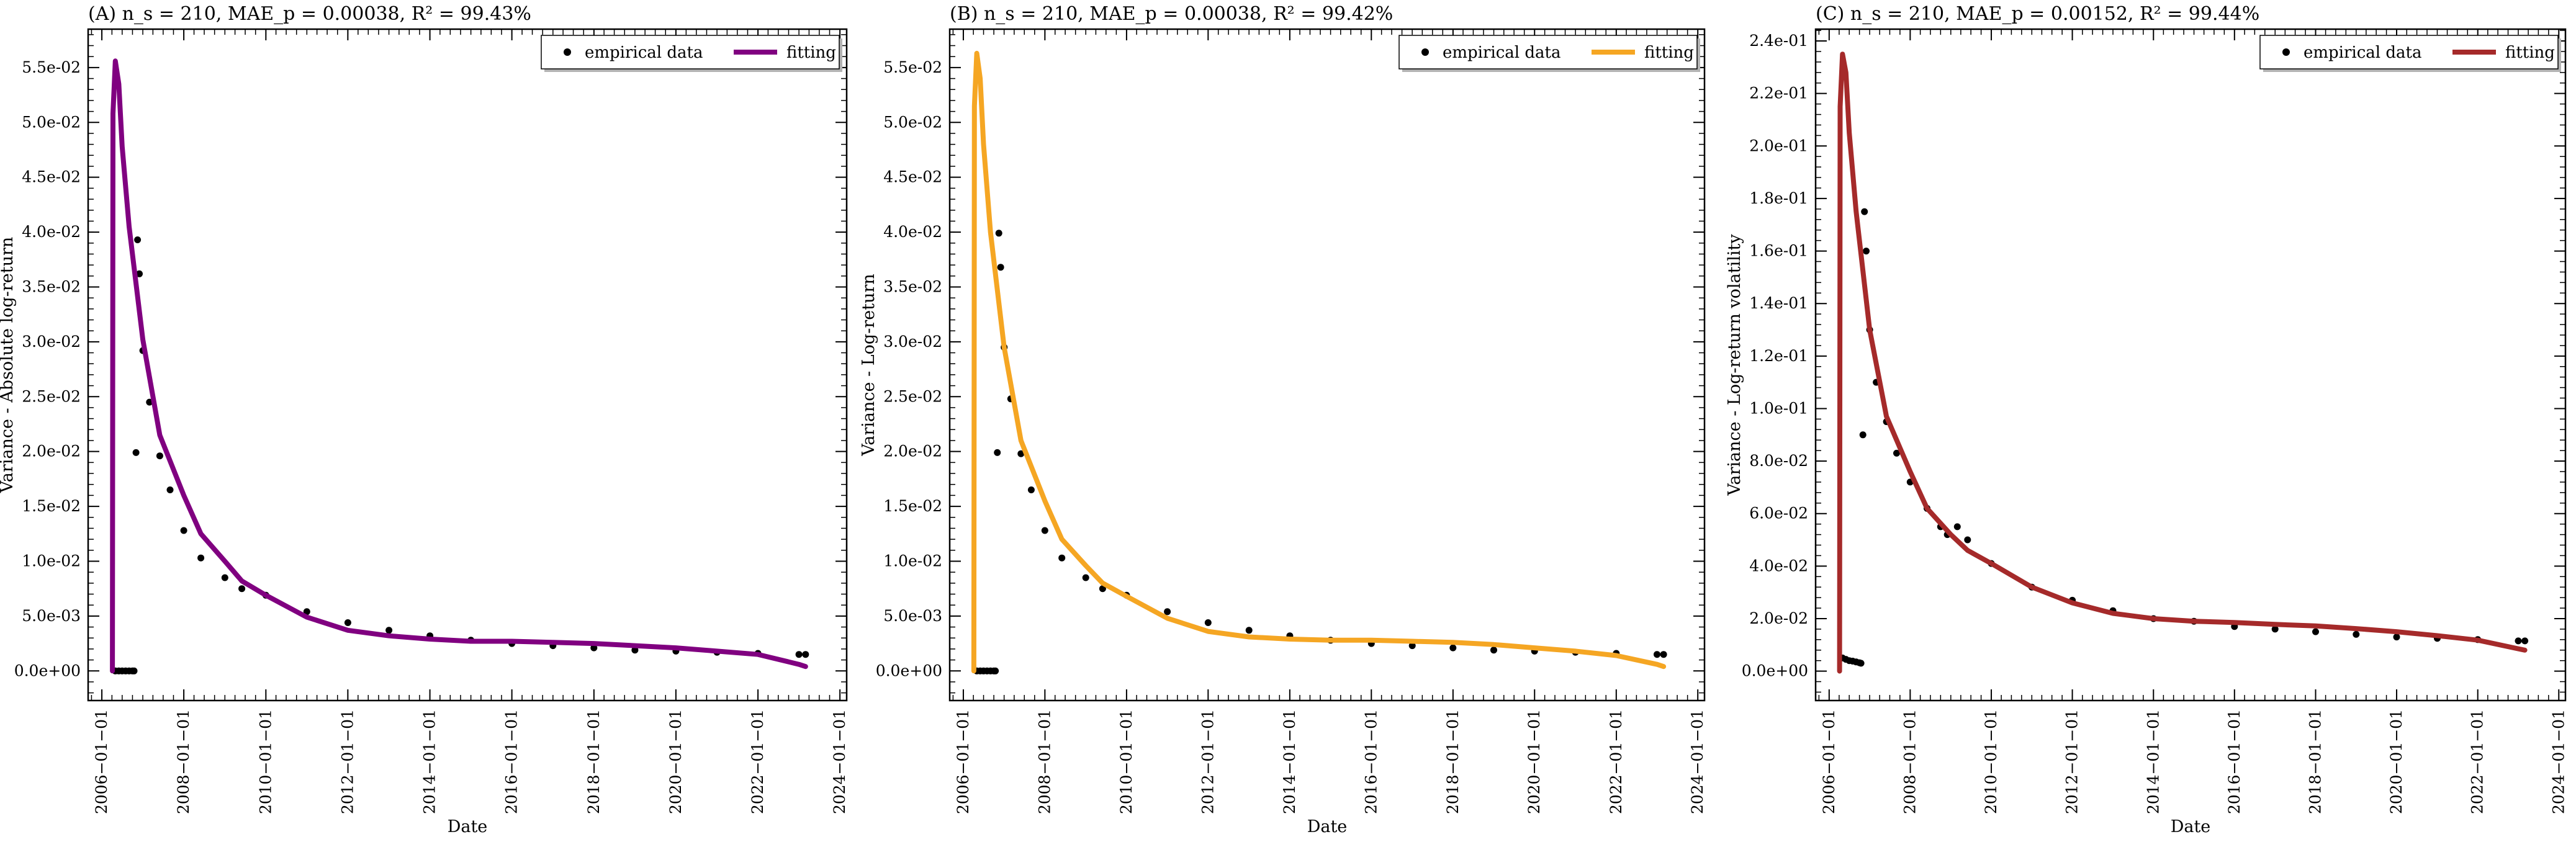  Describe the element at coordinates (47, 670) in the screenshot. I see `panel-a-y-tick-label: 0.0e+00` at that location.